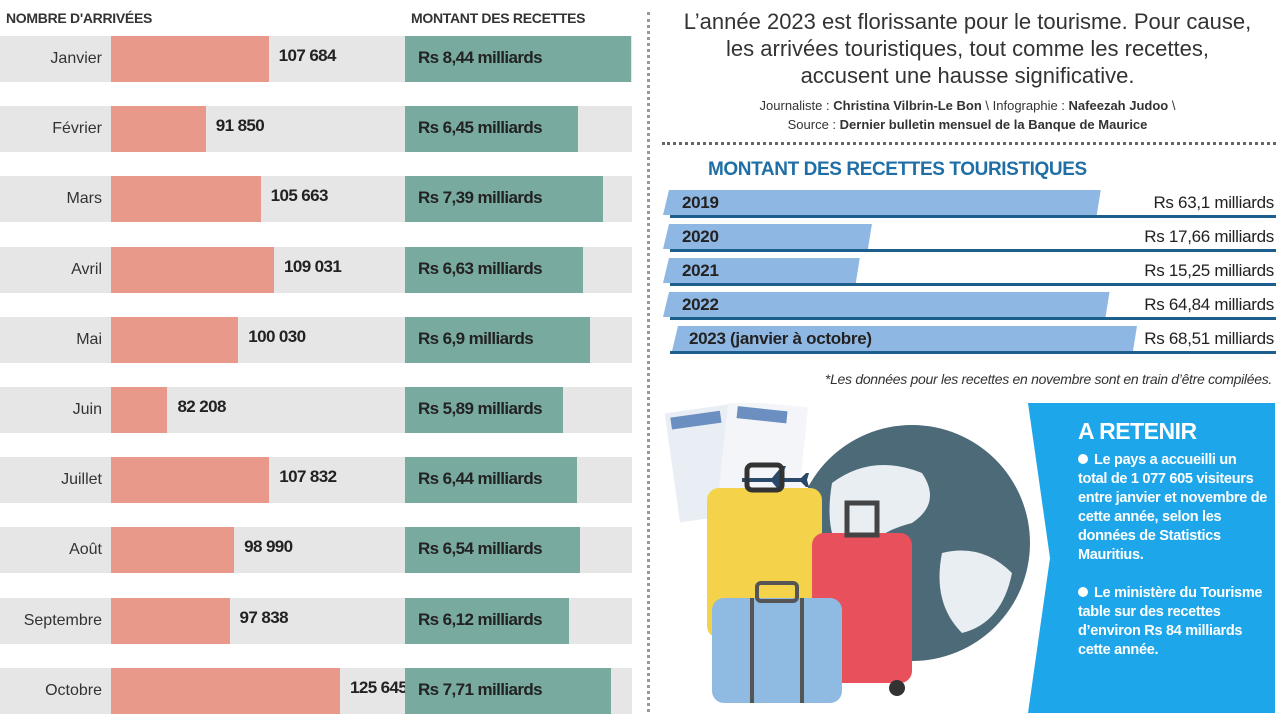 This screenshot has height=720, width=1280. What do you see at coordinates (89, 339) in the screenshot?
I see `month-label: Mai` at bounding box center [89, 339].